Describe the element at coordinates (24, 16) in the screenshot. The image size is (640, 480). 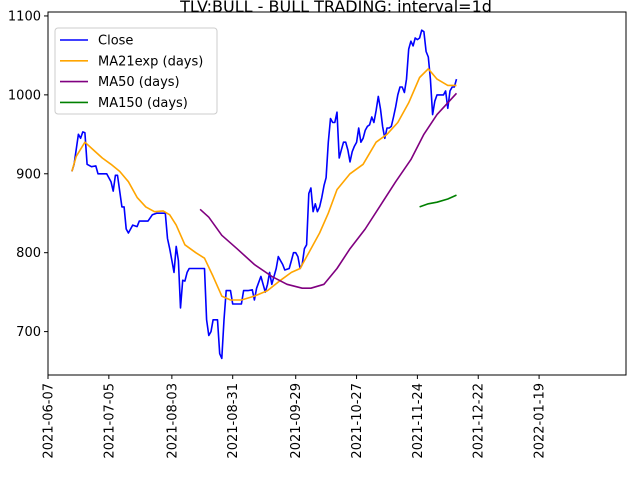
I see `y-tick-label: 1100` at that location.